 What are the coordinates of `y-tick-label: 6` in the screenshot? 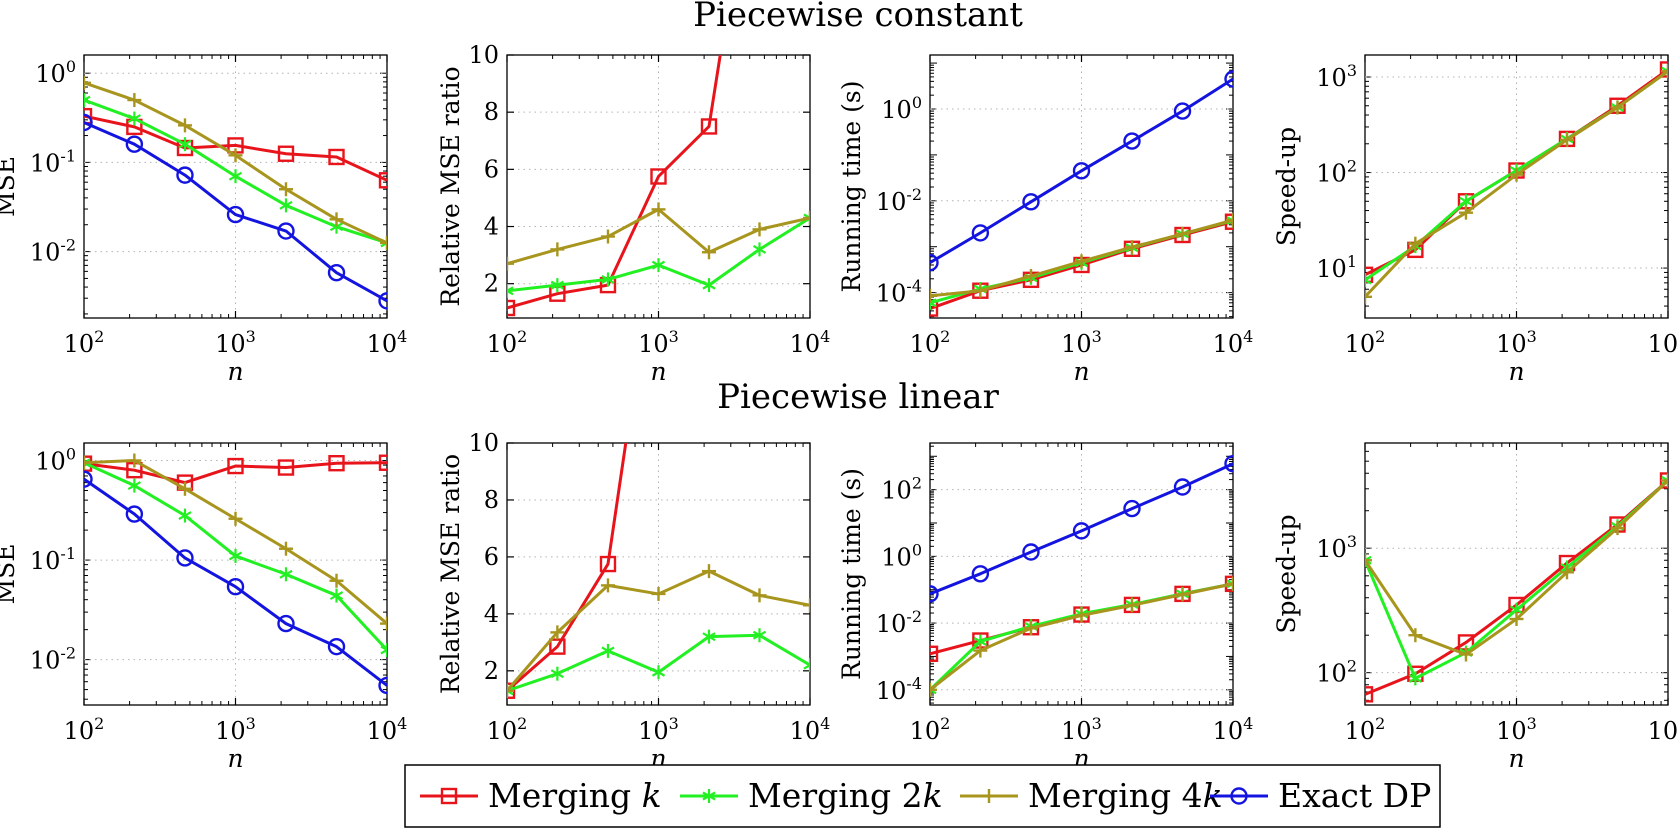 It's located at (491, 169).